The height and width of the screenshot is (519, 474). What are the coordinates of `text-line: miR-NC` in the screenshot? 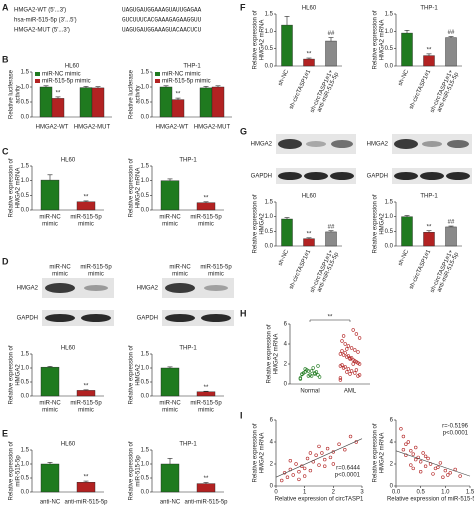 It's located at (170, 403).